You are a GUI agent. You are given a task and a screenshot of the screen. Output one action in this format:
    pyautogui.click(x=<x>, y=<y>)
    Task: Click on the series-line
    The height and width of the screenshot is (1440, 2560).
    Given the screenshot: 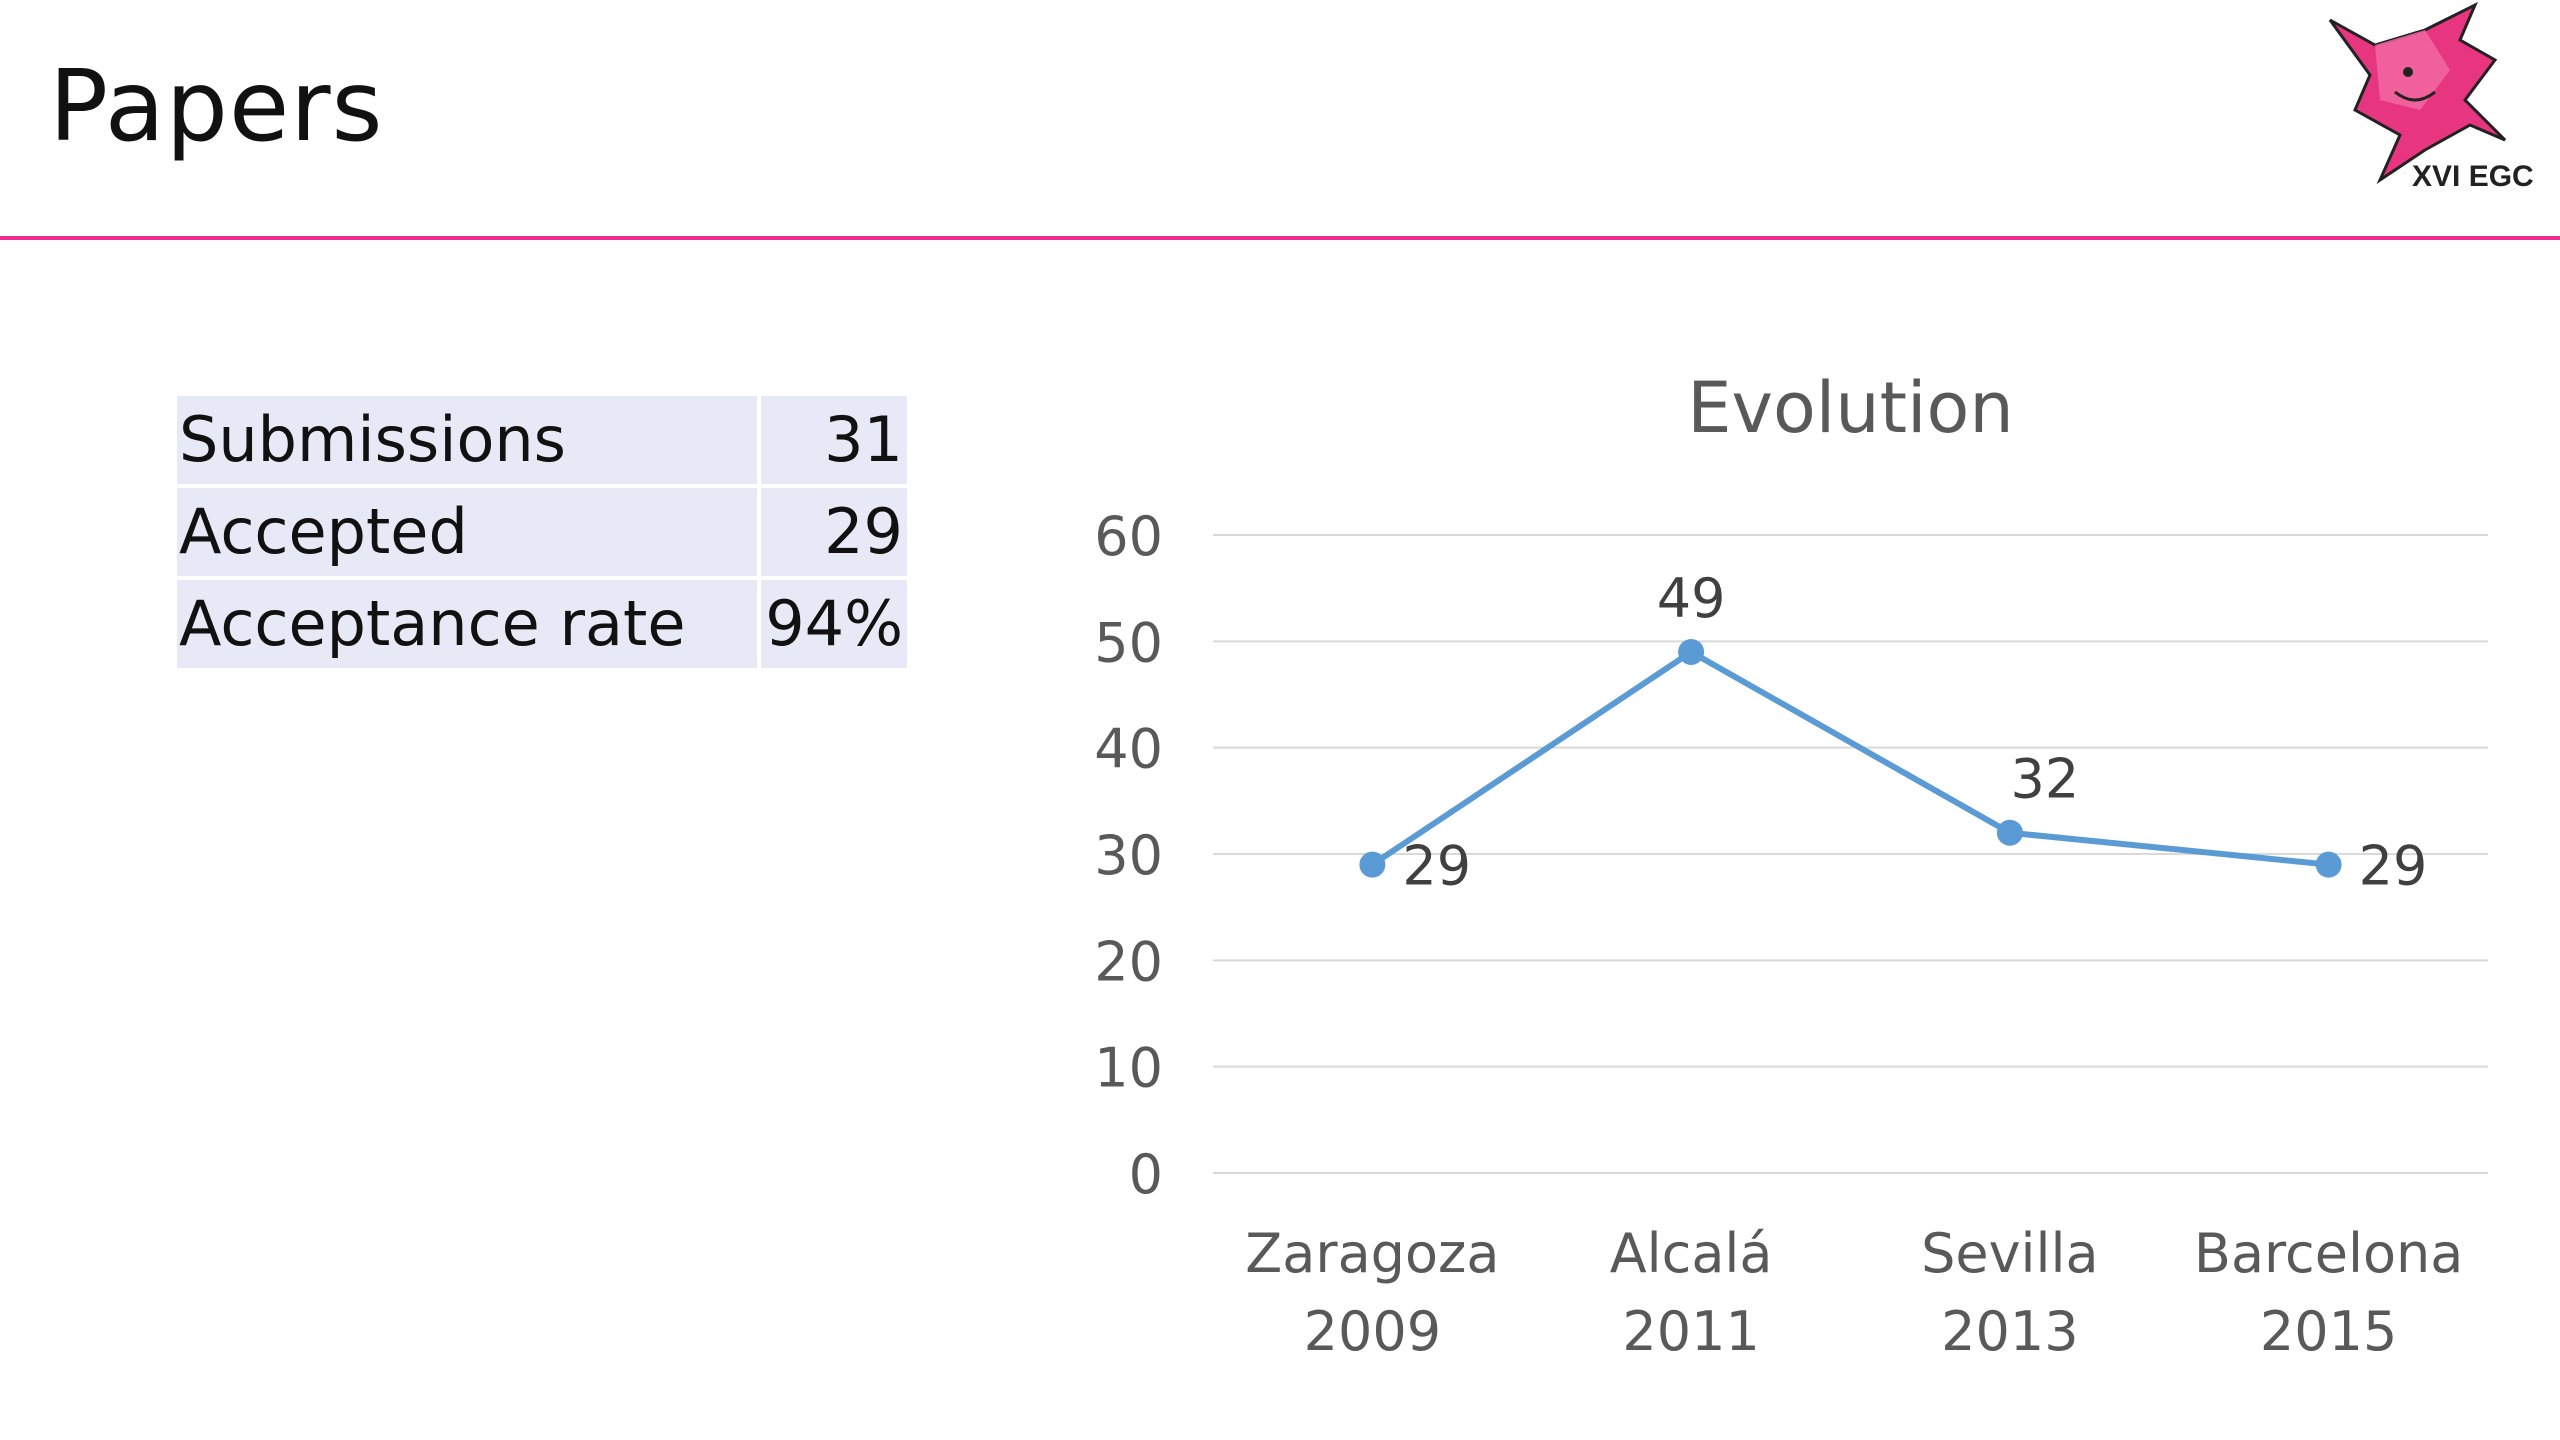 What is the action you would take?
    pyautogui.click(x=1849, y=758)
    